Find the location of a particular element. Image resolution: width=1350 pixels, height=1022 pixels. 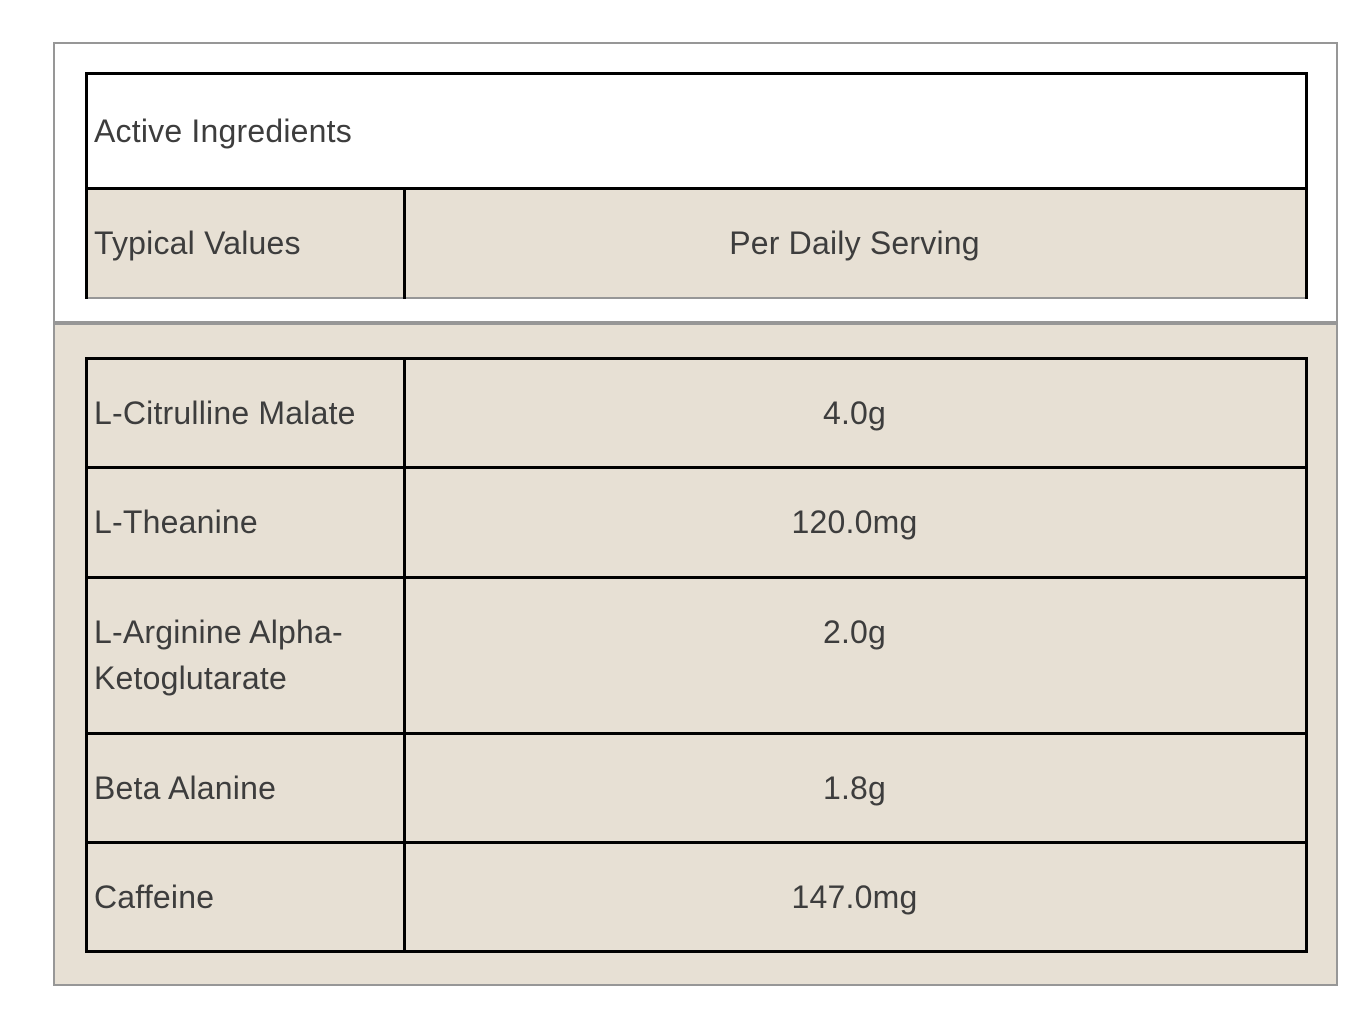

column-header-typical-values: Typical Values is located at coordinates (245, 243).